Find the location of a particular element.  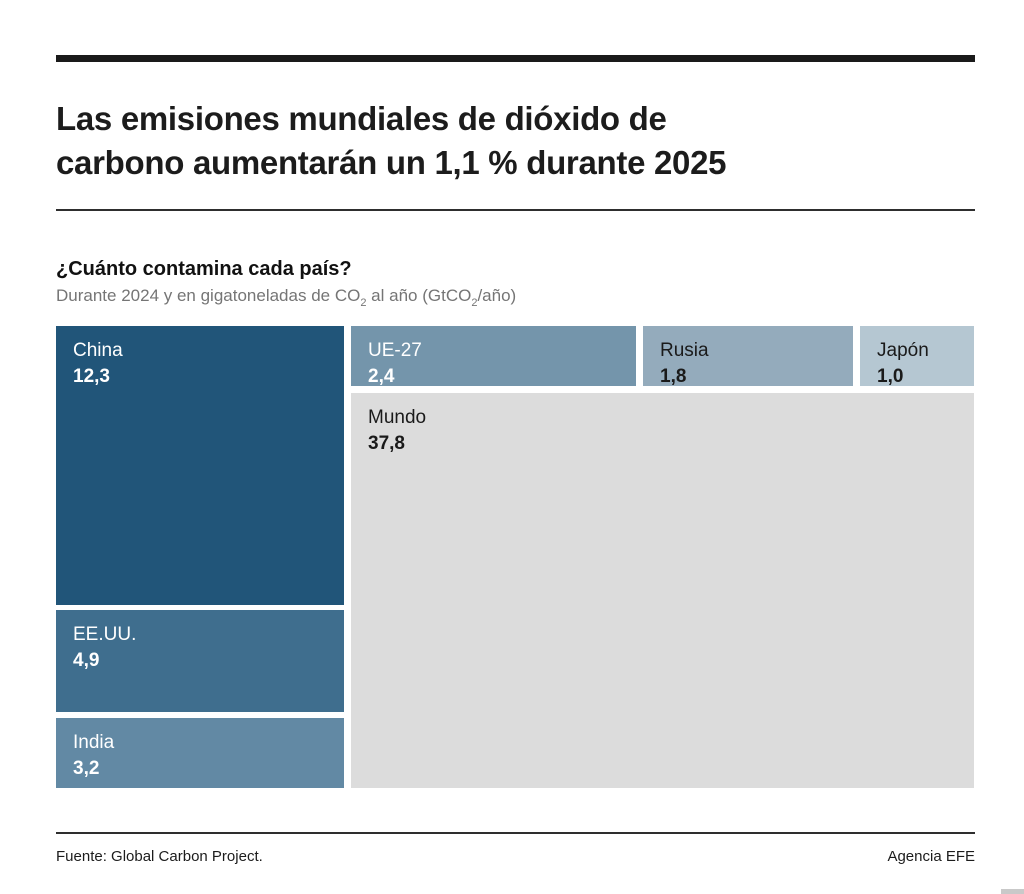

tile-label: Mundo is located at coordinates (397, 417).